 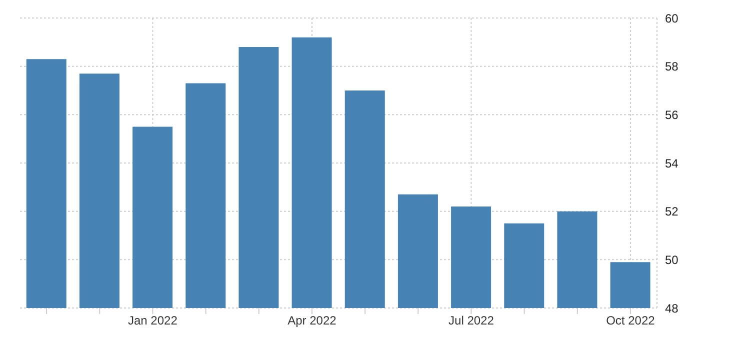 What do you see at coordinates (153, 321) in the screenshot?
I see `x-tick-label: Jan 2022` at bounding box center [153, 321].